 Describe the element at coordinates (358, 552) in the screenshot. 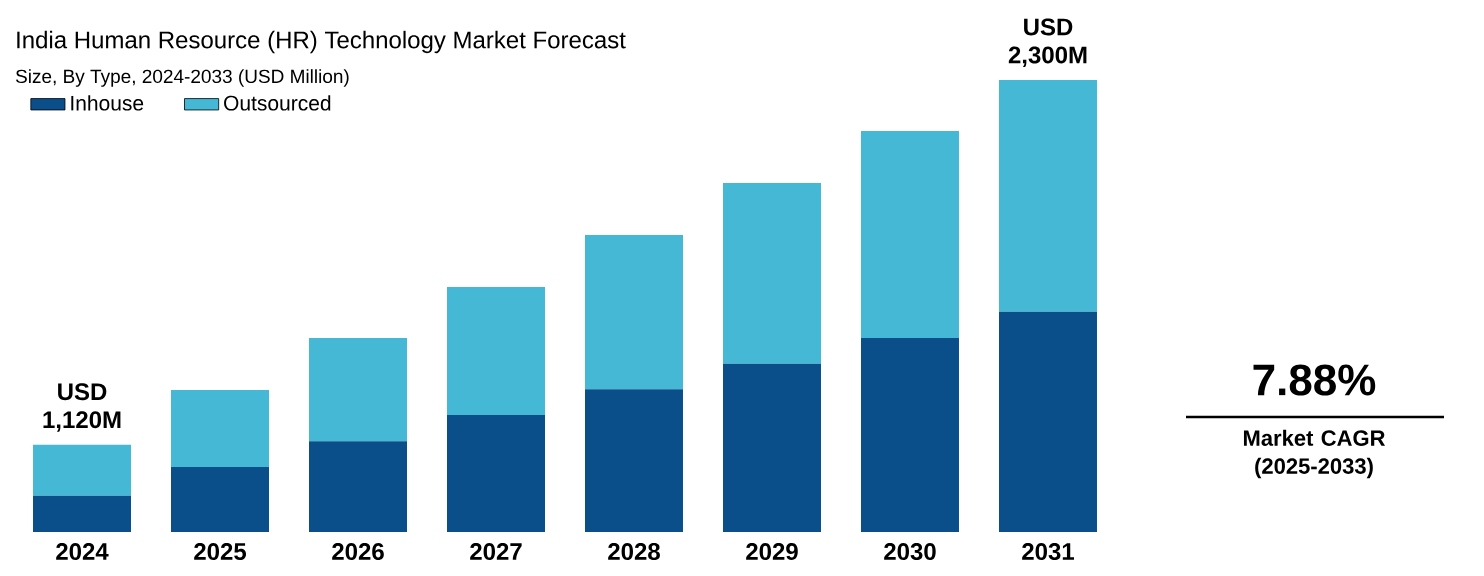

I see `x-tick-label: 2026` at that location.